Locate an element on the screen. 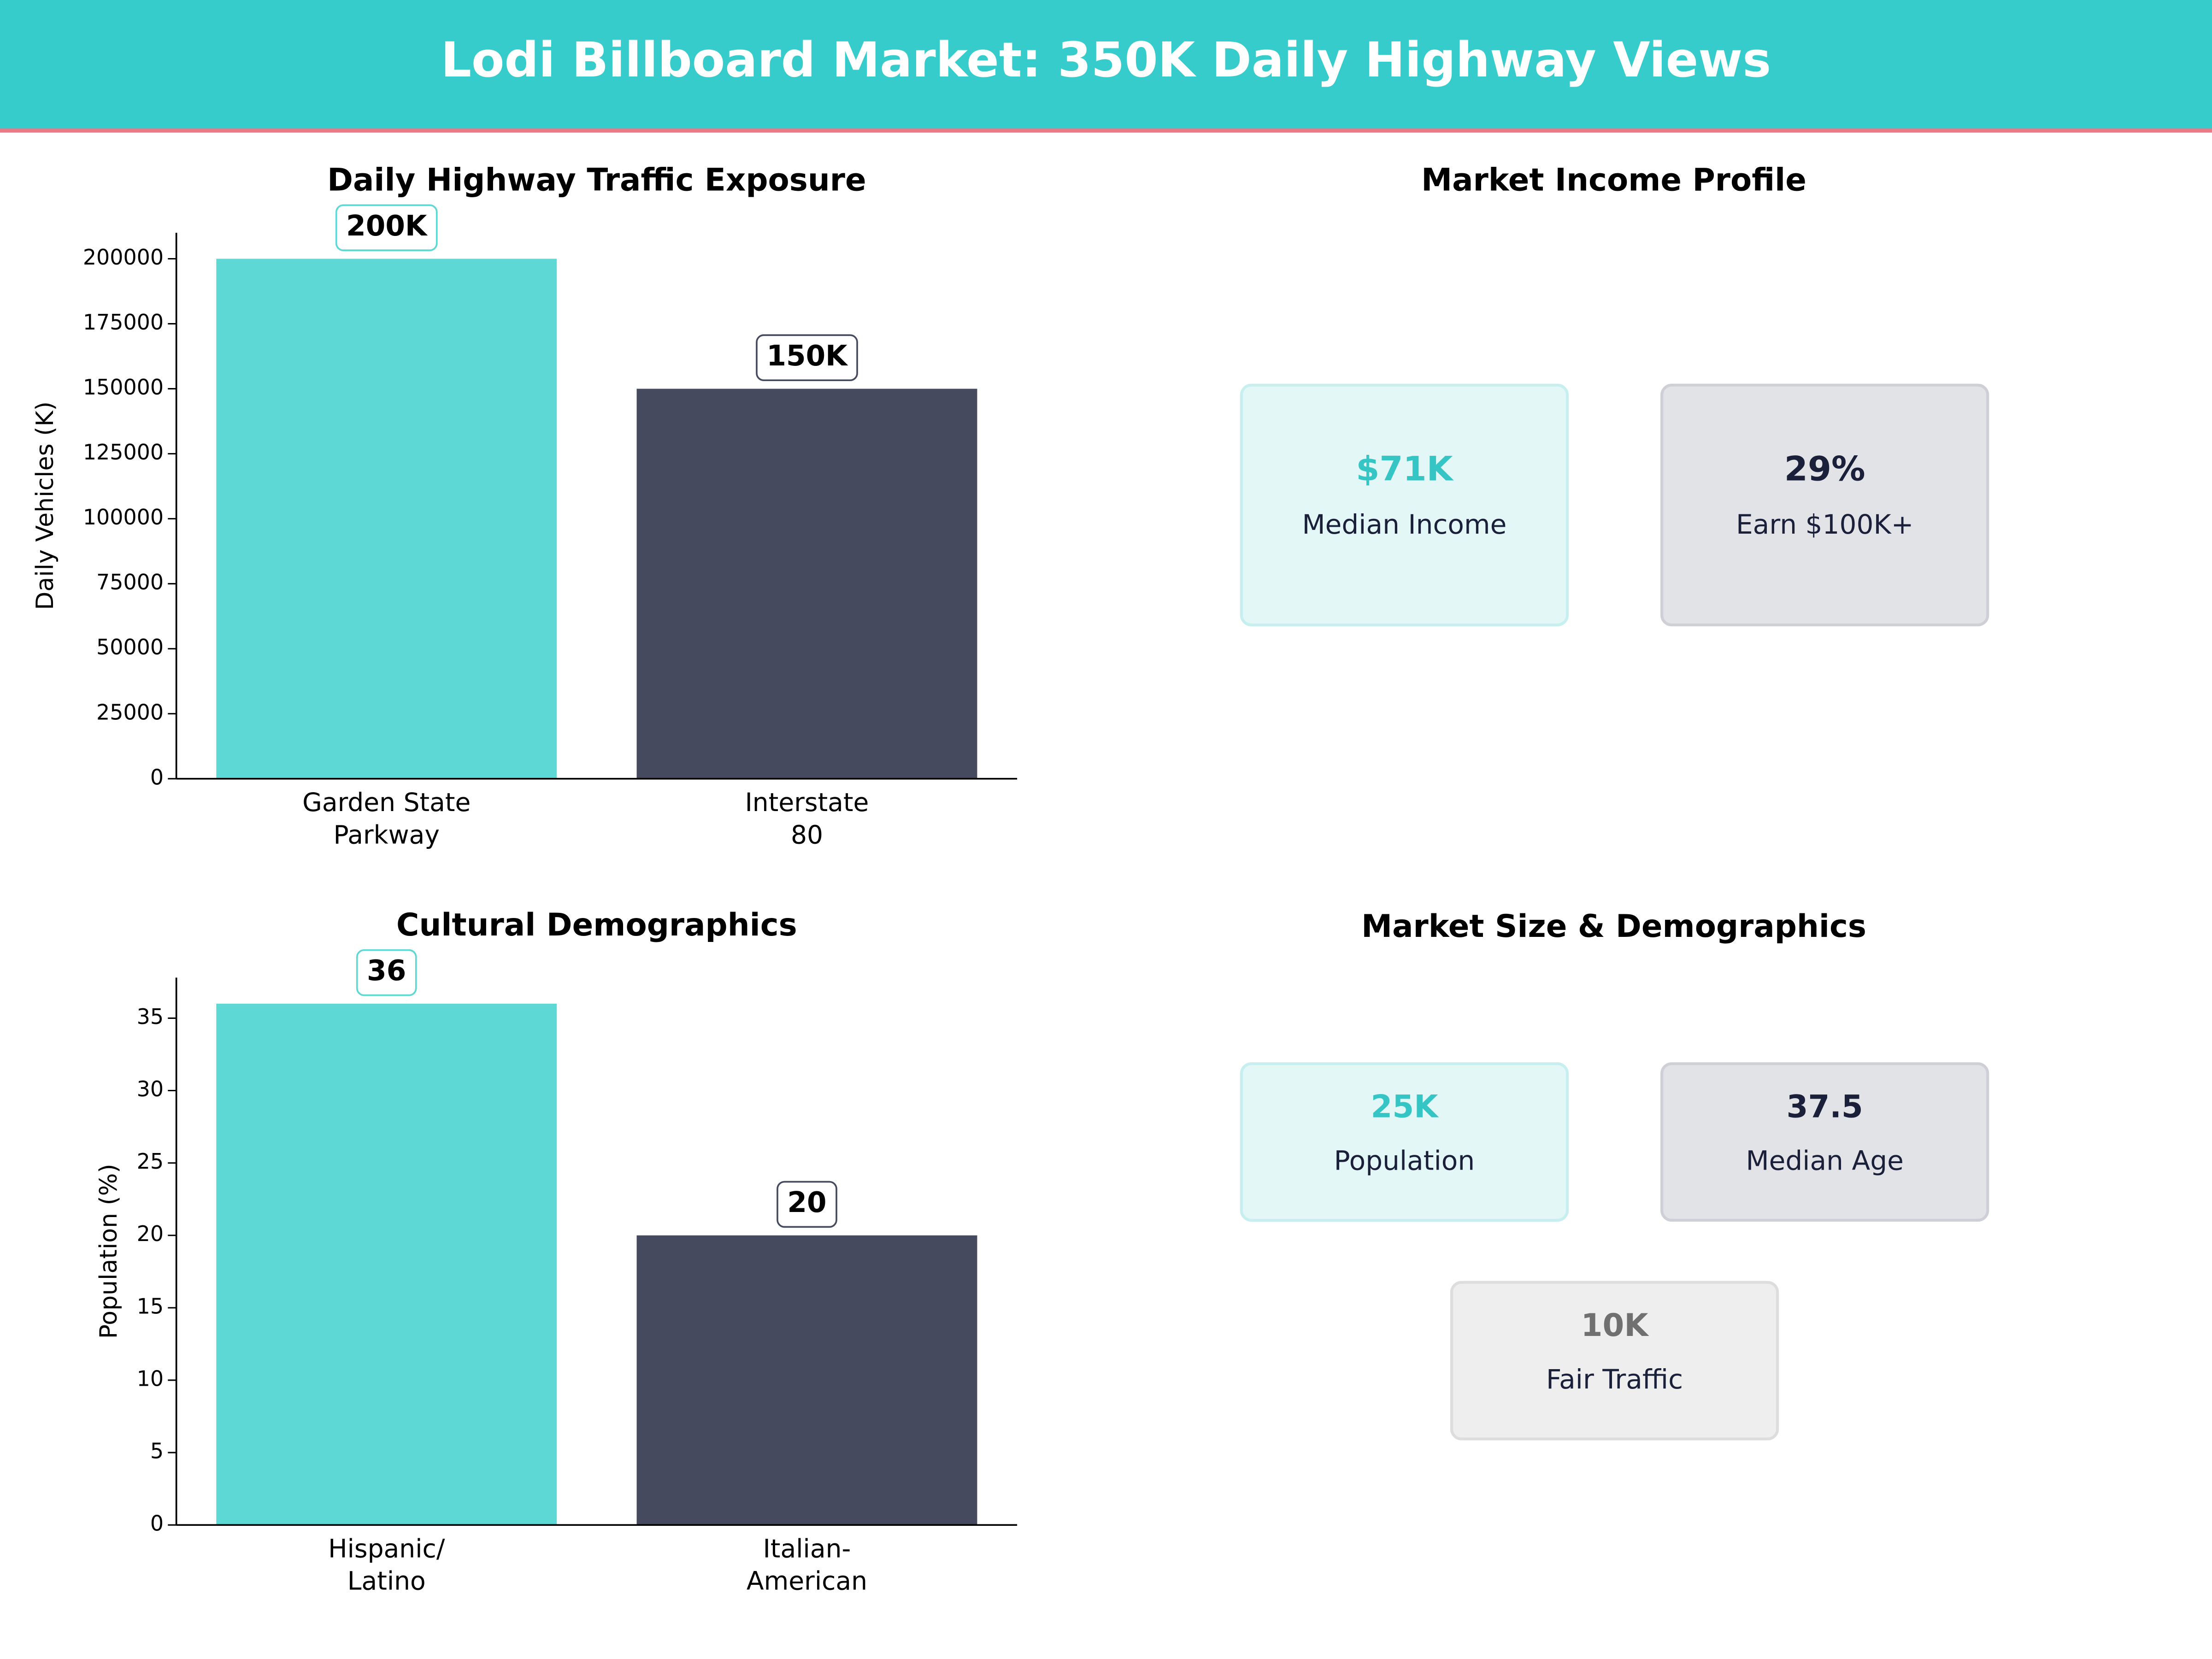 The width and height of the screenshot is (2212, 1659). y-tick-label: 75000 is located at coordinates (130, 582).